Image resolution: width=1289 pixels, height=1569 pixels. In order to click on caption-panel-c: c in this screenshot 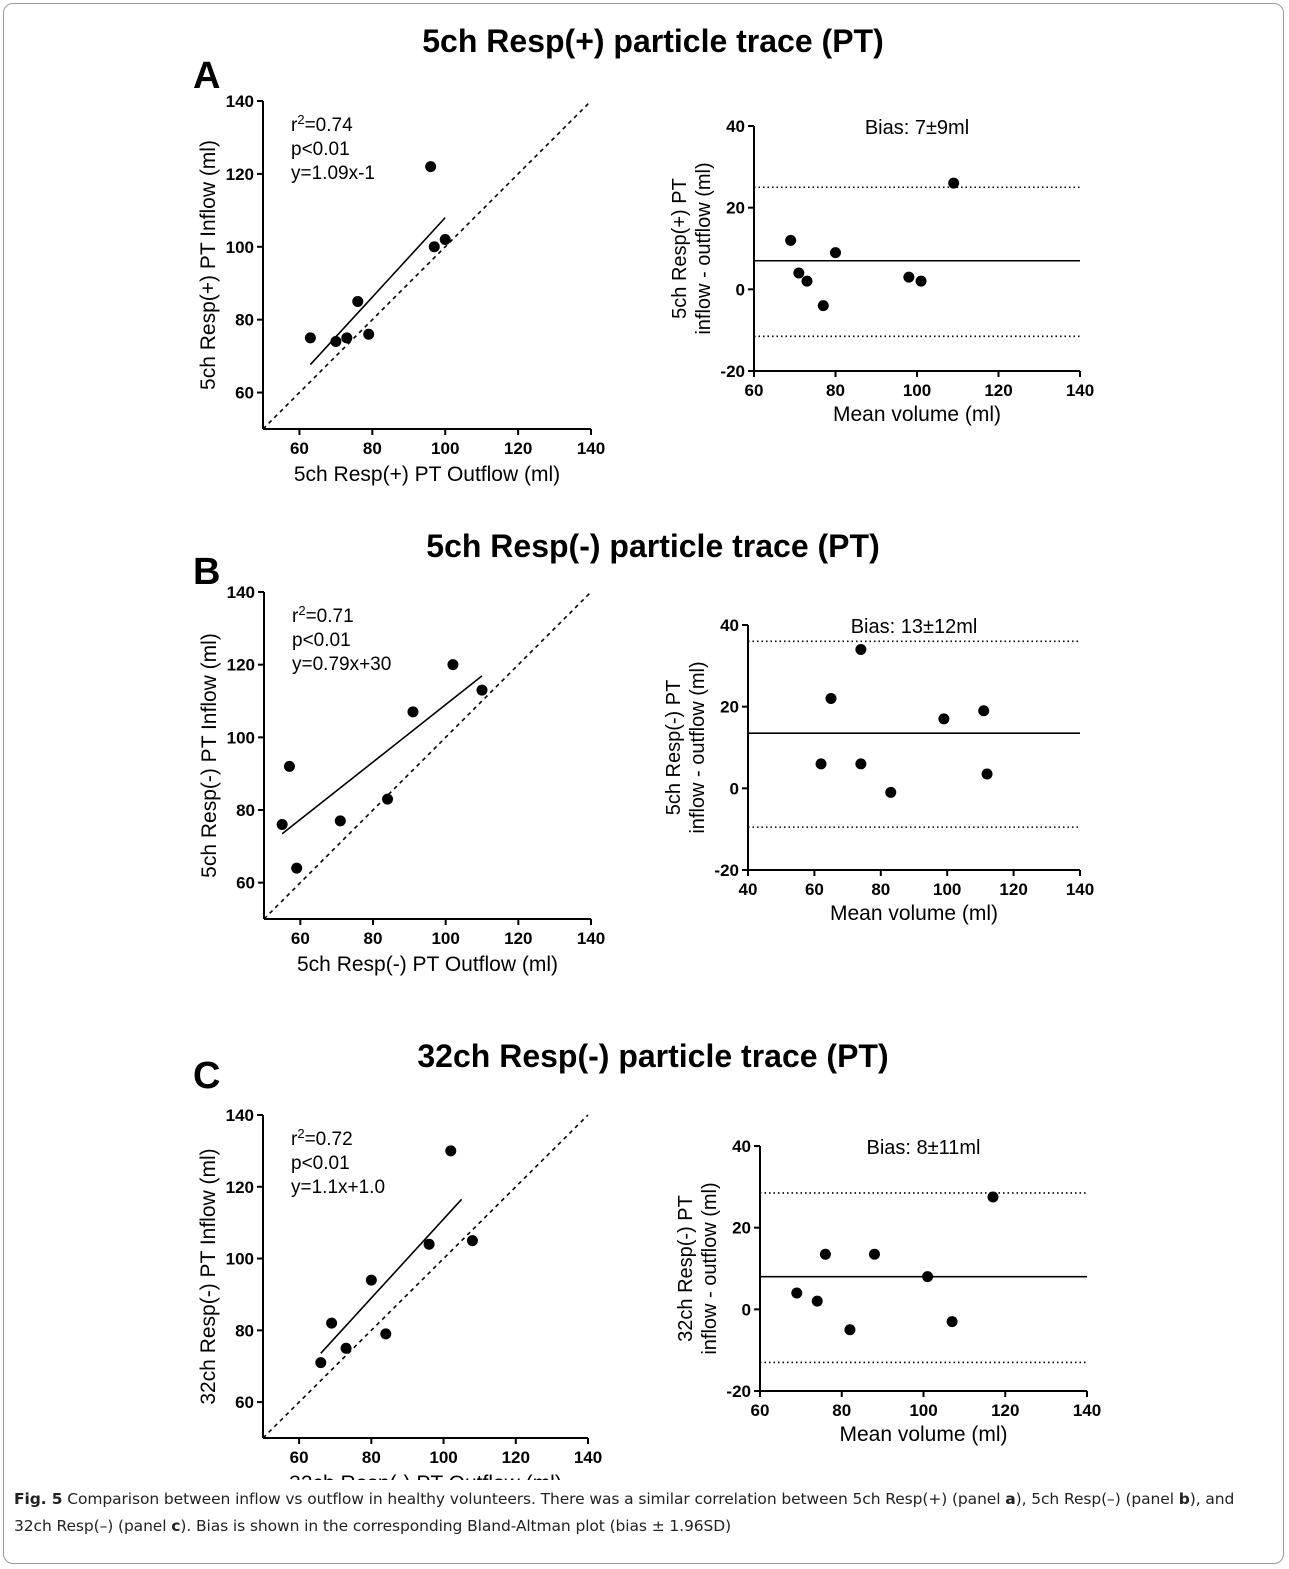, I will do `click(176, 1526)`.